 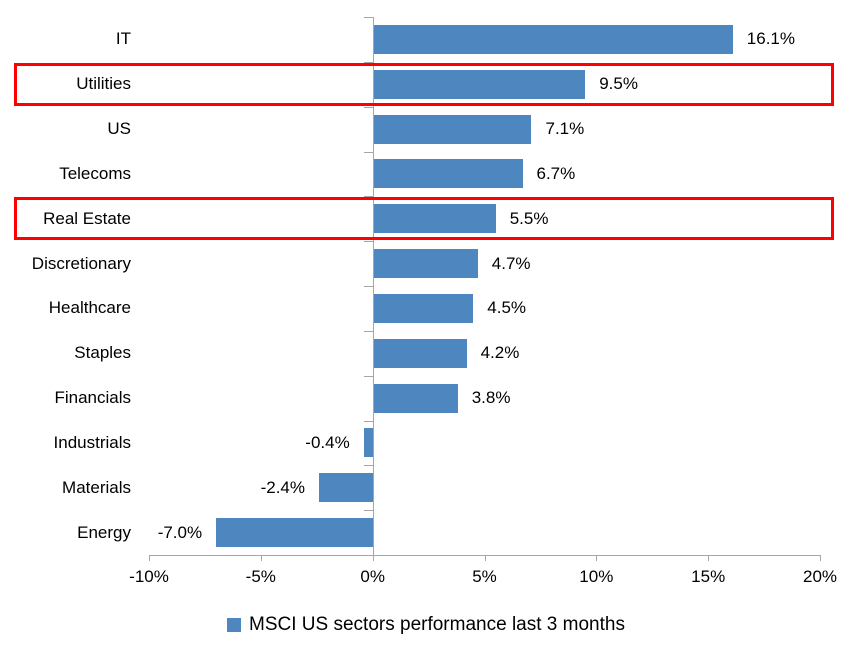 What do you see at coordinates (102, 353) in the screenshot?
I see `category-label: Staples` at bounding box center [102, 353].